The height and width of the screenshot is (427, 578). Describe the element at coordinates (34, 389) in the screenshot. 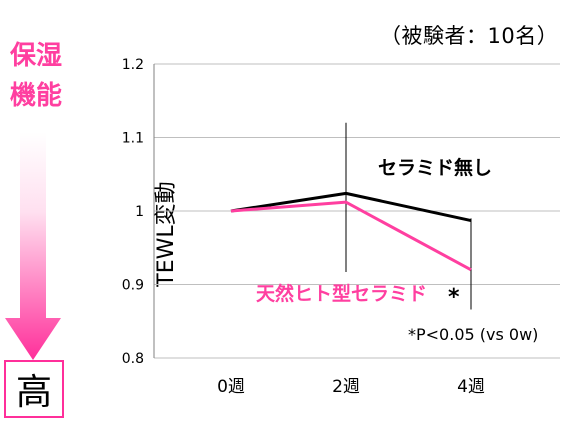

I see `high-label-box: 高` at that location.